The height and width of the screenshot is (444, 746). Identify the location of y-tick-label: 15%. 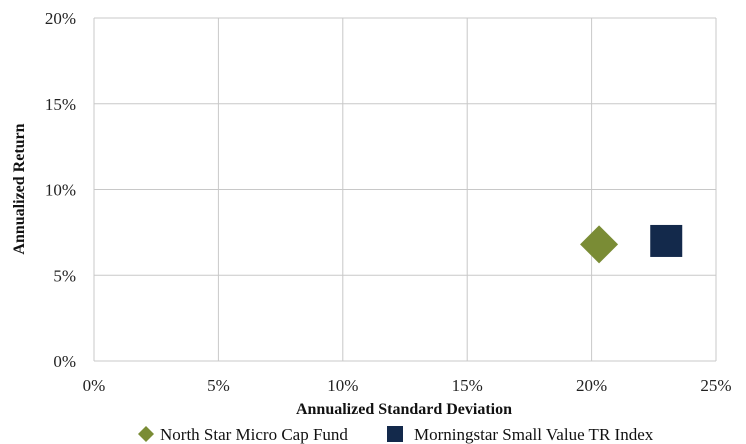
(60, 104).